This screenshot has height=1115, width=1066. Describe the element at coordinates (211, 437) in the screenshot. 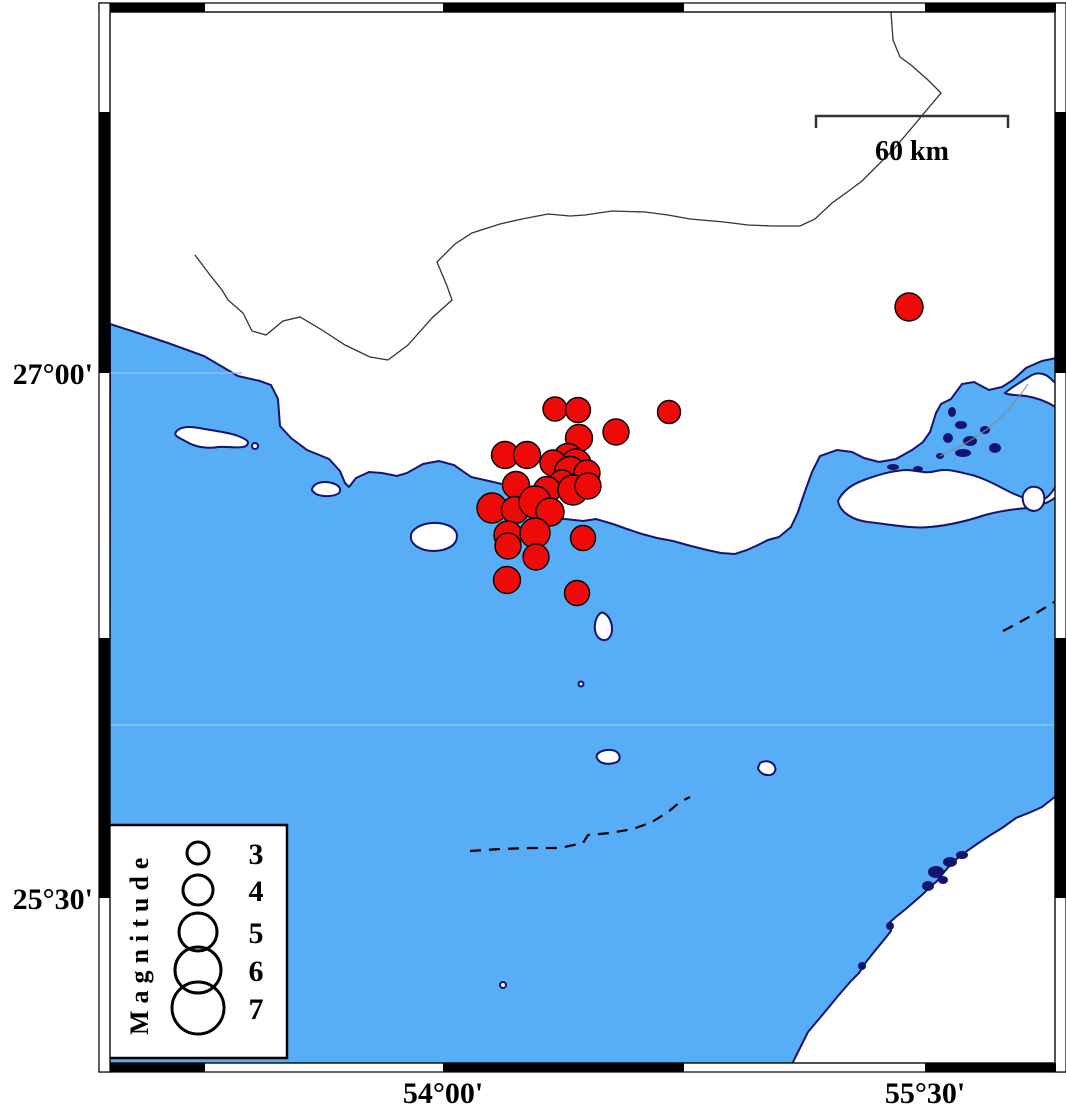

I see `island-west-elongated` at that location.